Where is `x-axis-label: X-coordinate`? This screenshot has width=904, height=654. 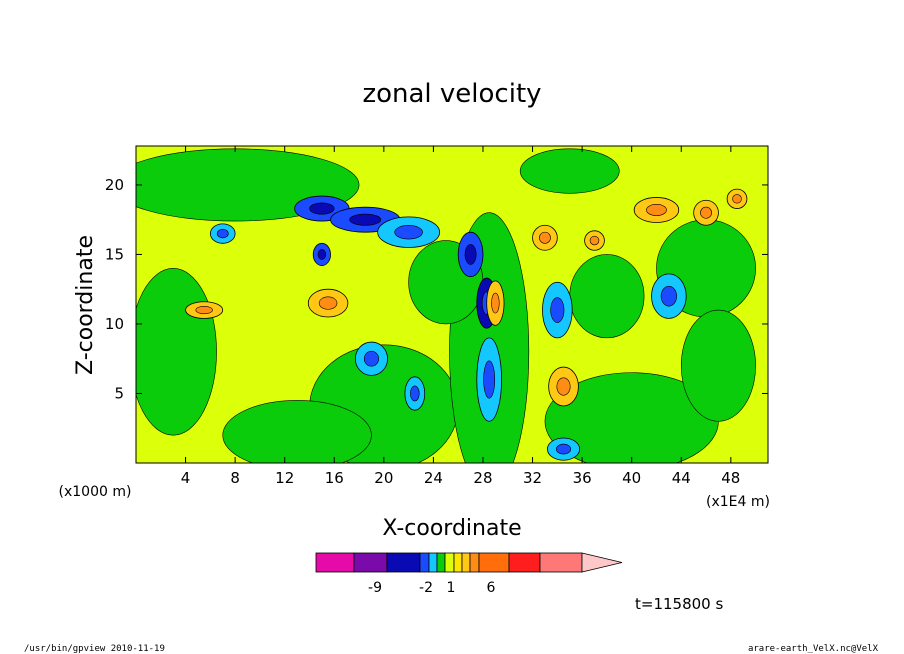 x-axis-label: X-coordinate is located at coordinates (451, 528).